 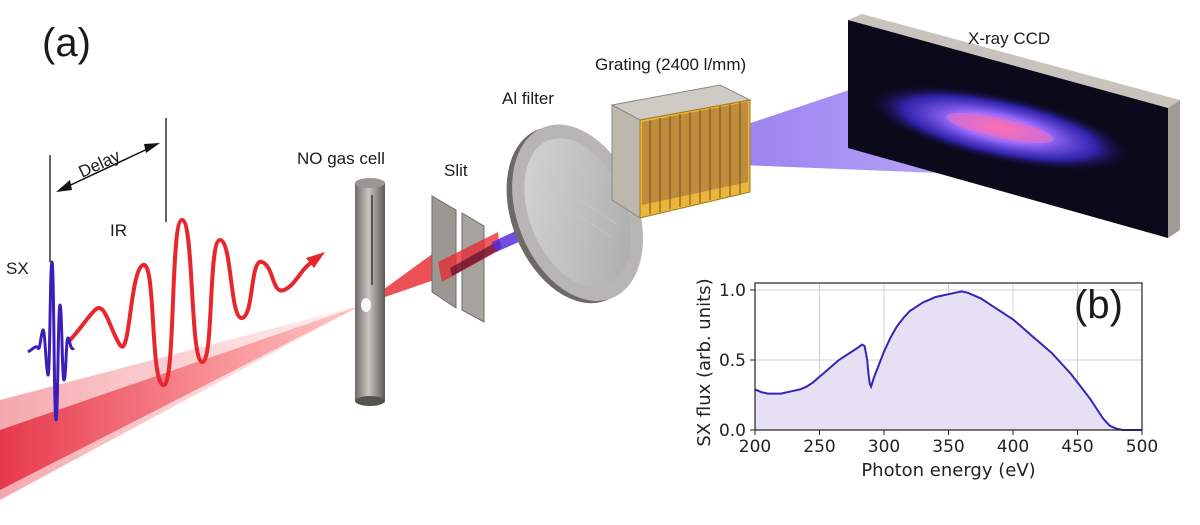 What do you see at coordinates (948, 470) in the screenshot?
I see `chart-x-axis-label: Photon energy (eV)` at bounding box center [948, 470].